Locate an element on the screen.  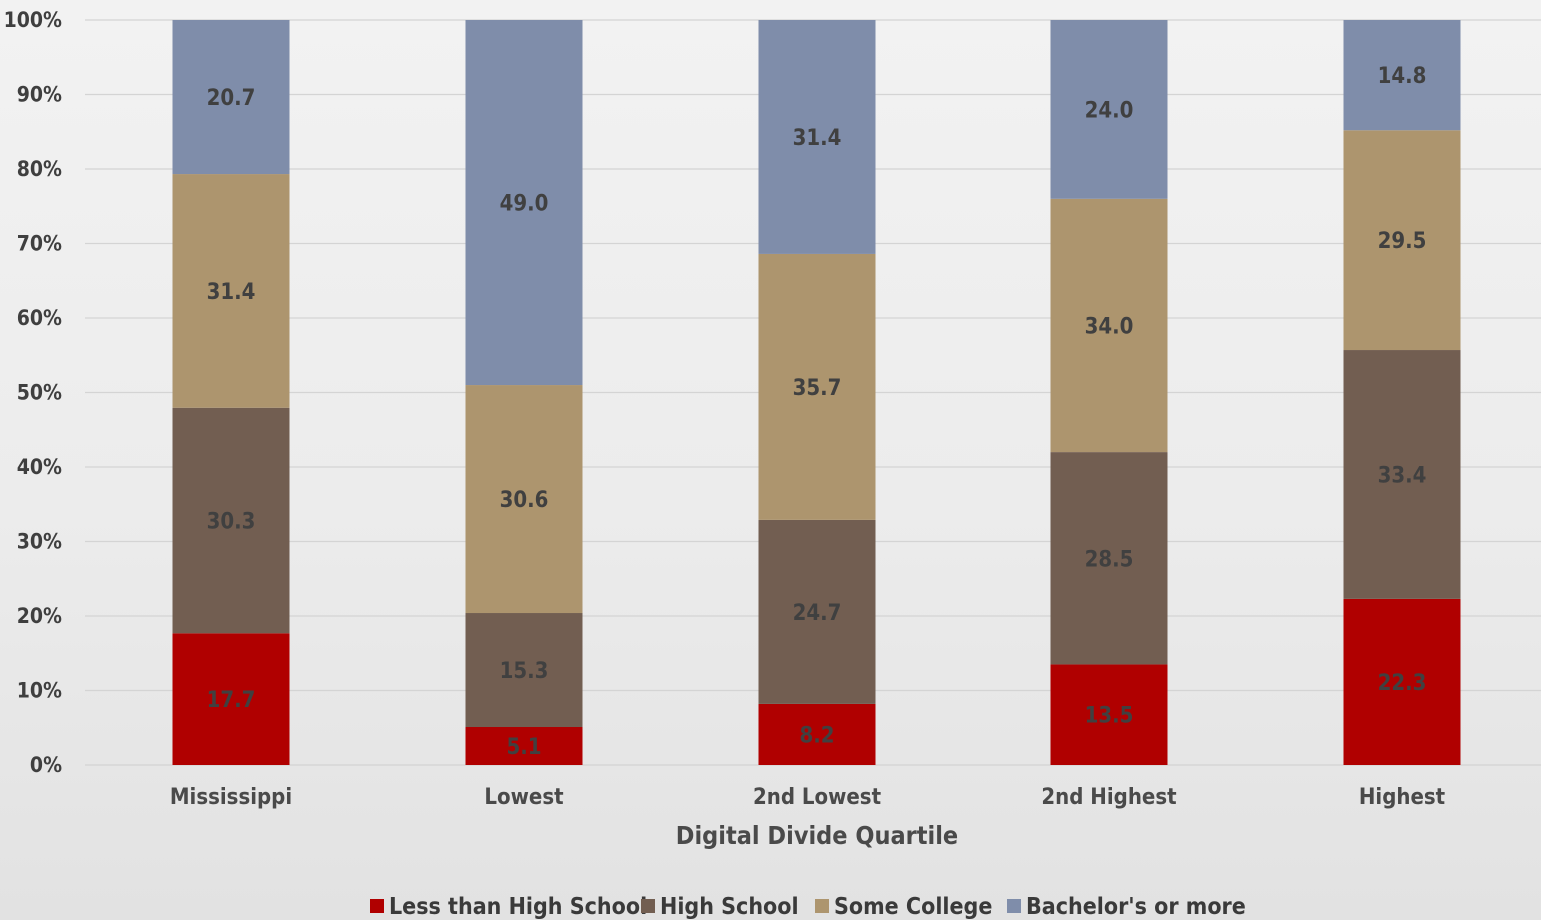
data-label: 22.3 is located at coordinates (1402, 683).